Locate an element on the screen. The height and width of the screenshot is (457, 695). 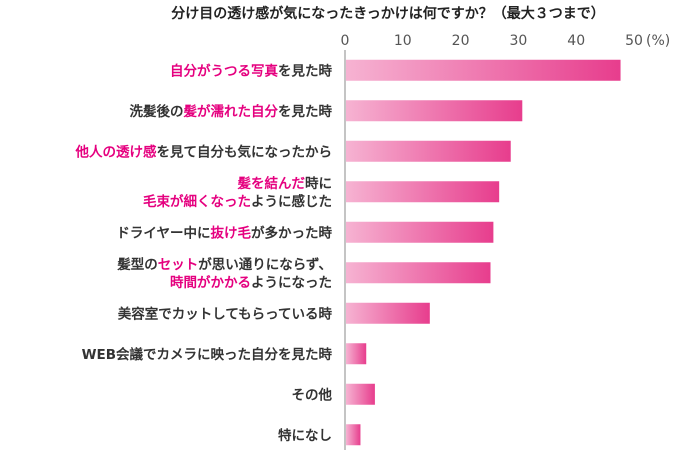
x-tick-label: 30 is located at coordinates (518, 41).